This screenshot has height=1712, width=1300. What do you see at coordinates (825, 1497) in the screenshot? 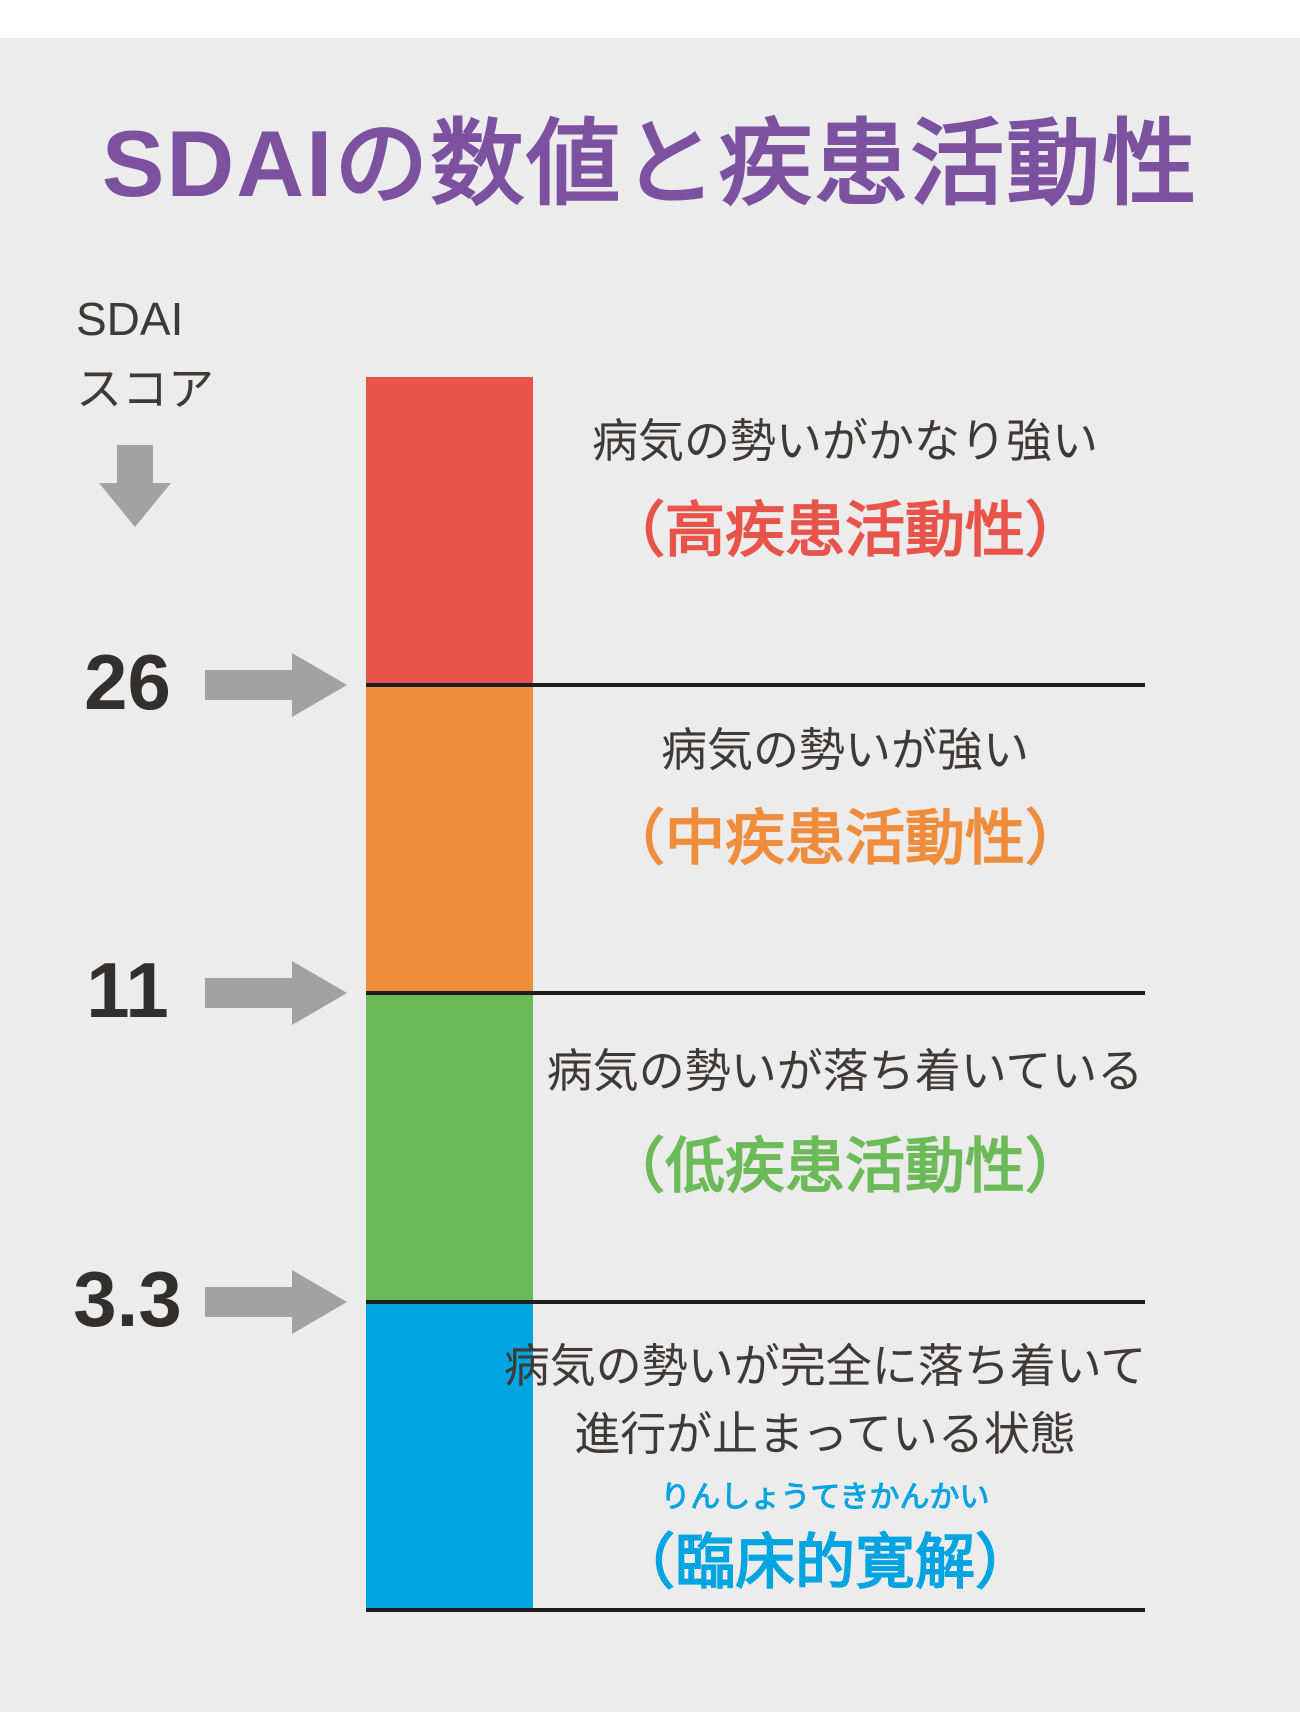
I see `remission-furigana: りんしょうてきかんかい` at bounding box center [825, 1497].